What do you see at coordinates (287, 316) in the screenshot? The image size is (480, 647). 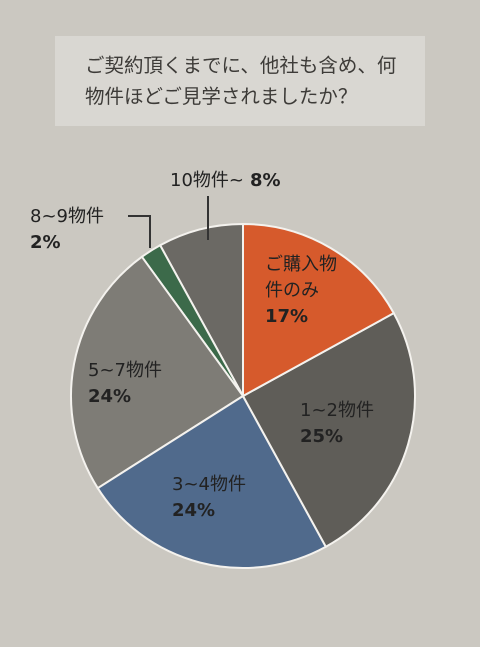 I see `value-label: 17%` at bounding box center [287, 316].